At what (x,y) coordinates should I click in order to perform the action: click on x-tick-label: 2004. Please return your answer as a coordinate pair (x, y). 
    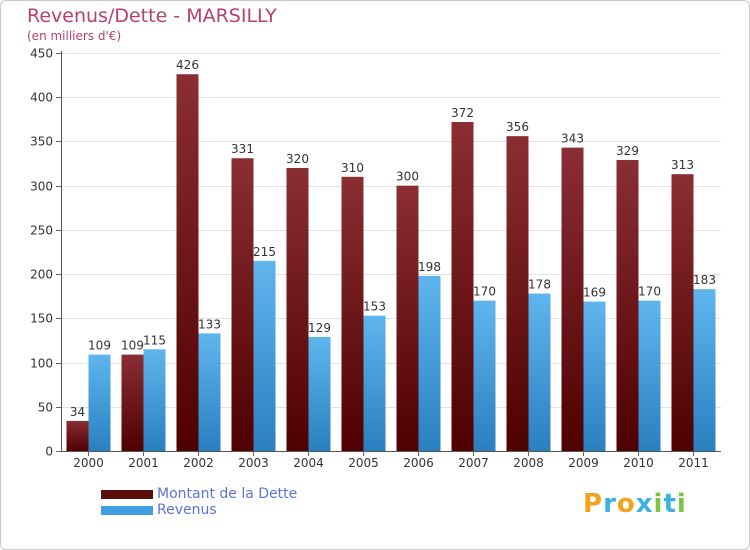
    Looking at the image, I should click on (308, 463).